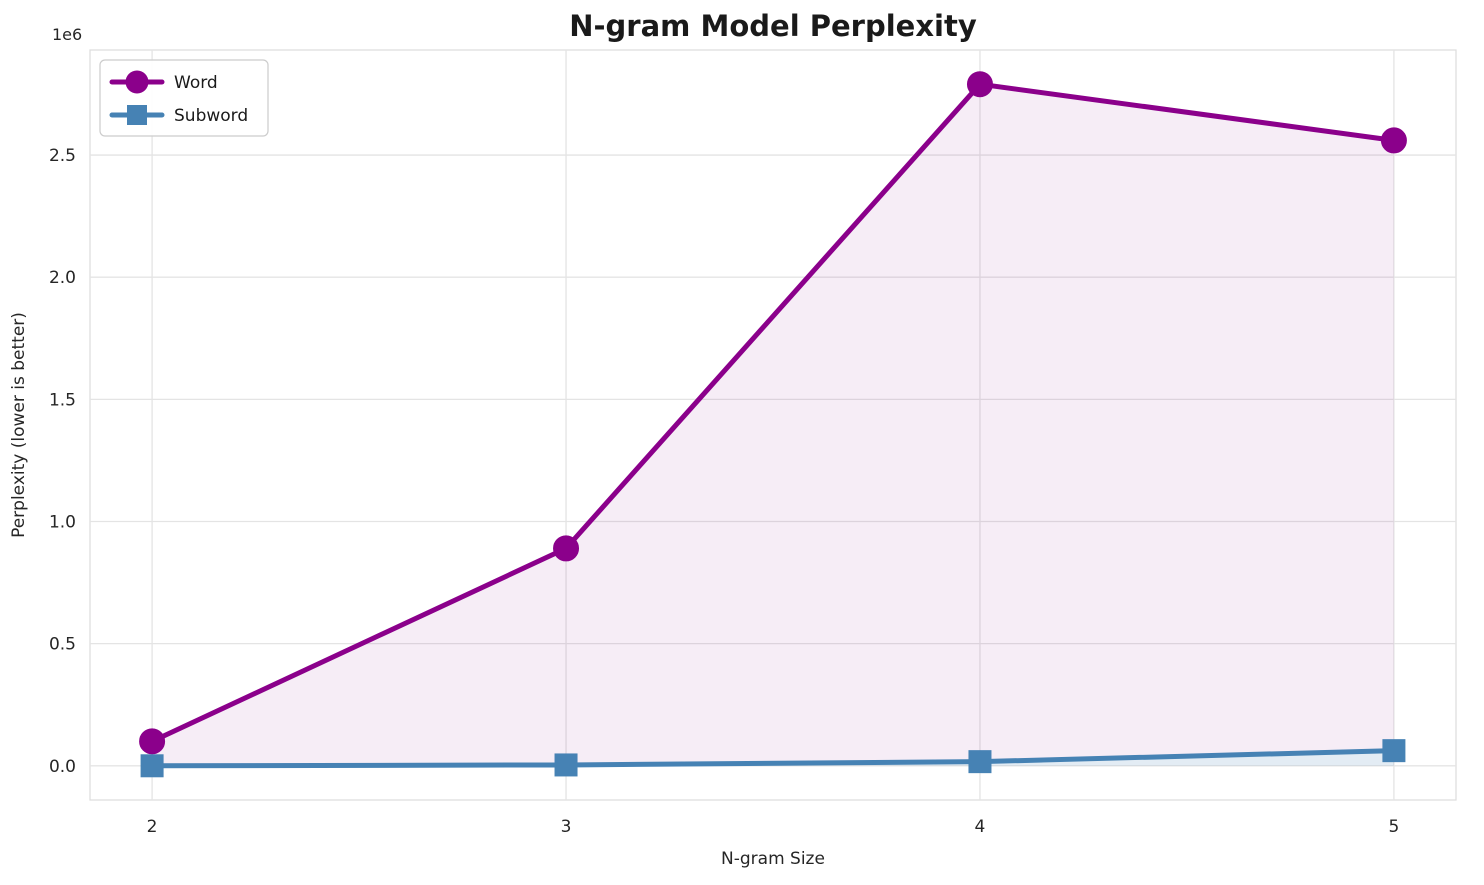 This screenshot has width=1484, height=885. What do you see at coordinates (137, 115) in the screenshot?
I see `legend-square-marker` at bounding box center [137, 115].